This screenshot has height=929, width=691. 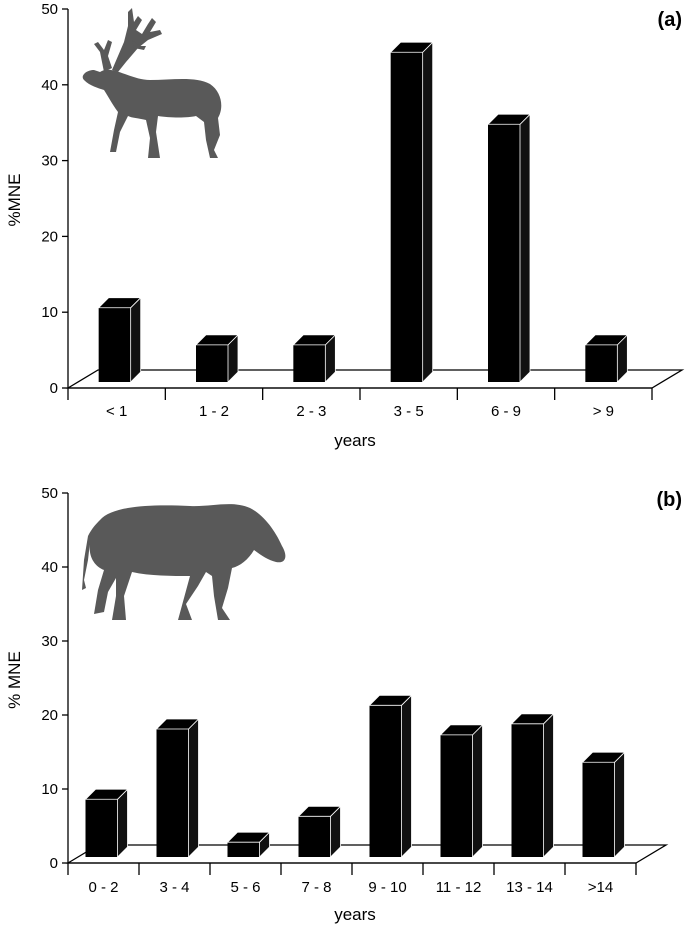 I want to click on x-axis-title-a: years, so click(x=355, y=440).